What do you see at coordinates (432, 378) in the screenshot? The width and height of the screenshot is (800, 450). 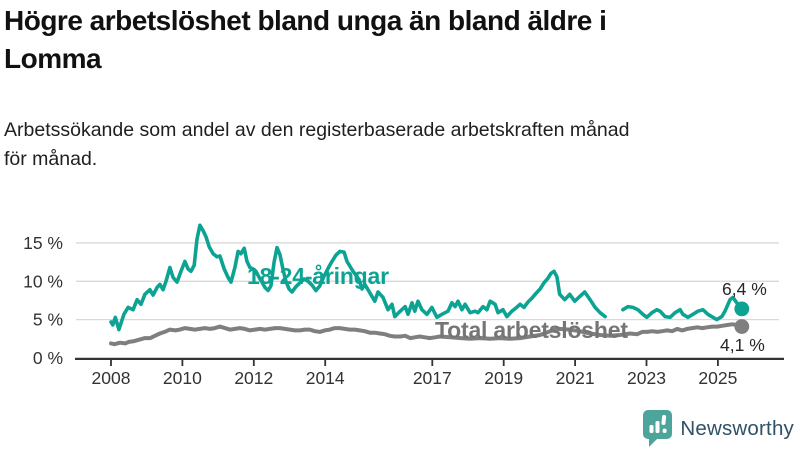 I see `x-tick-label: 2017` at bounding box center [432, 378].